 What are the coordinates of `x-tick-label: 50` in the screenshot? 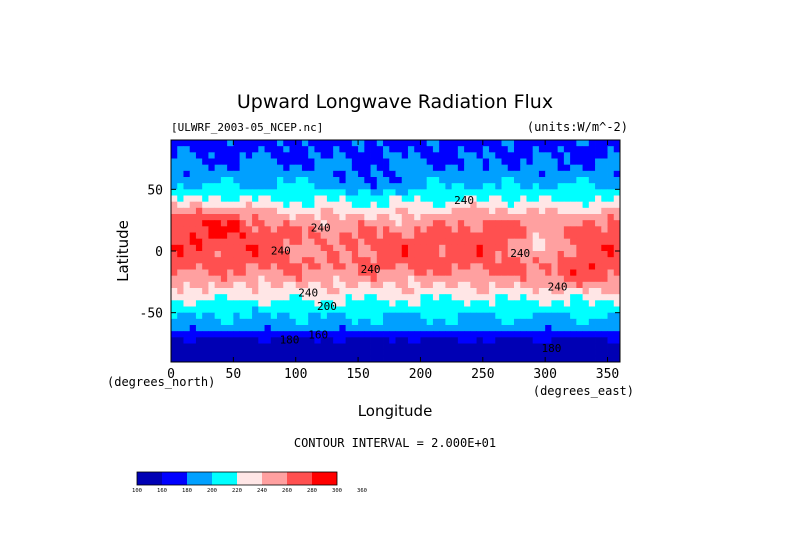 It's located at (234, 374).